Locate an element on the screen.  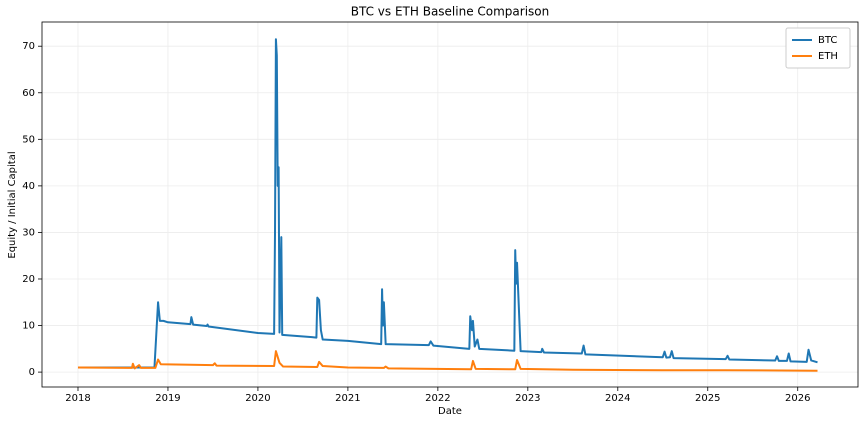
x-tick-label: 2018 is located at coordinates (77, 398).